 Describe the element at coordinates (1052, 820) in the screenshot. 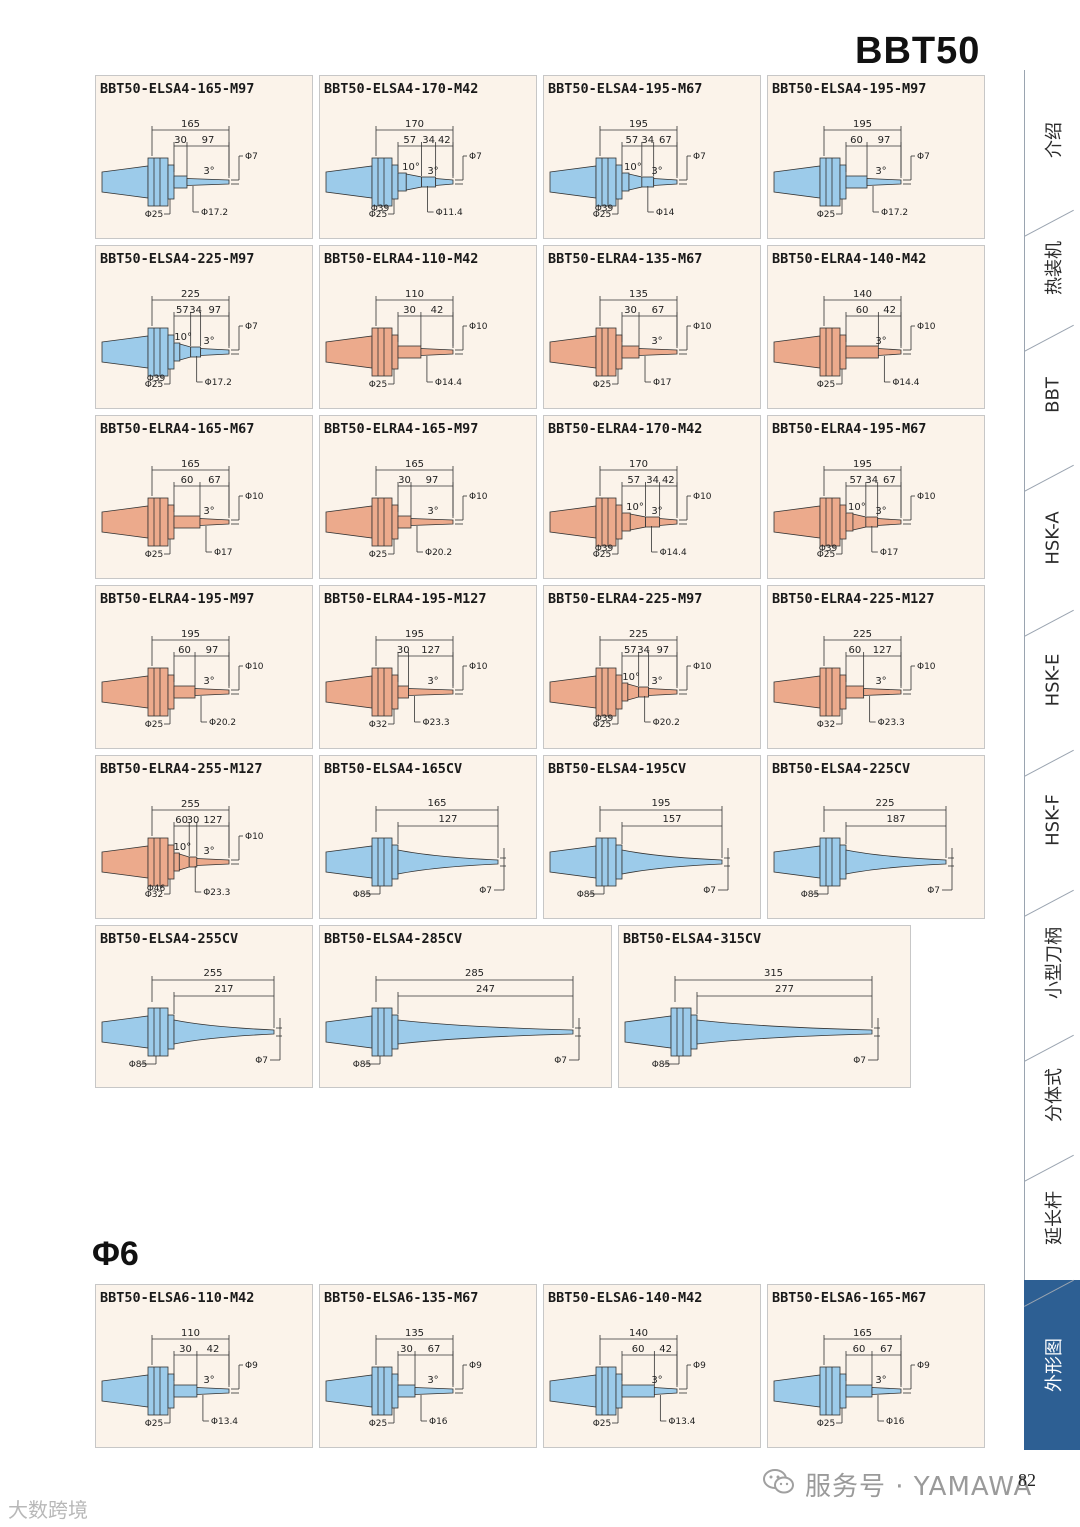

I see `side-tab: HSK-F` at that location.